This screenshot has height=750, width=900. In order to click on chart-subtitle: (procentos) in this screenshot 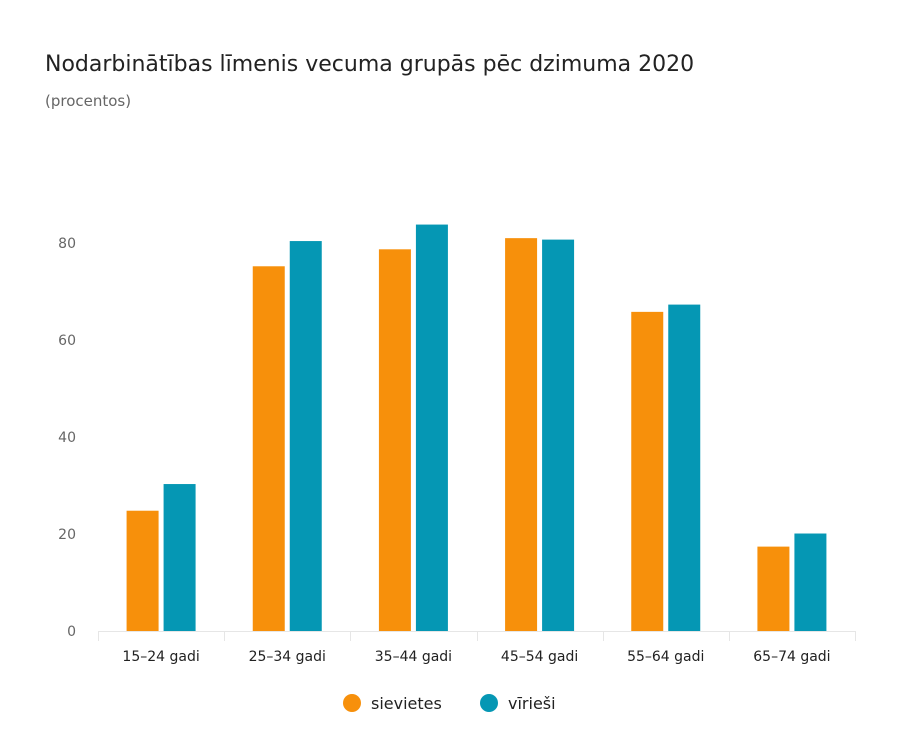, I will do `click(88, 101)`.